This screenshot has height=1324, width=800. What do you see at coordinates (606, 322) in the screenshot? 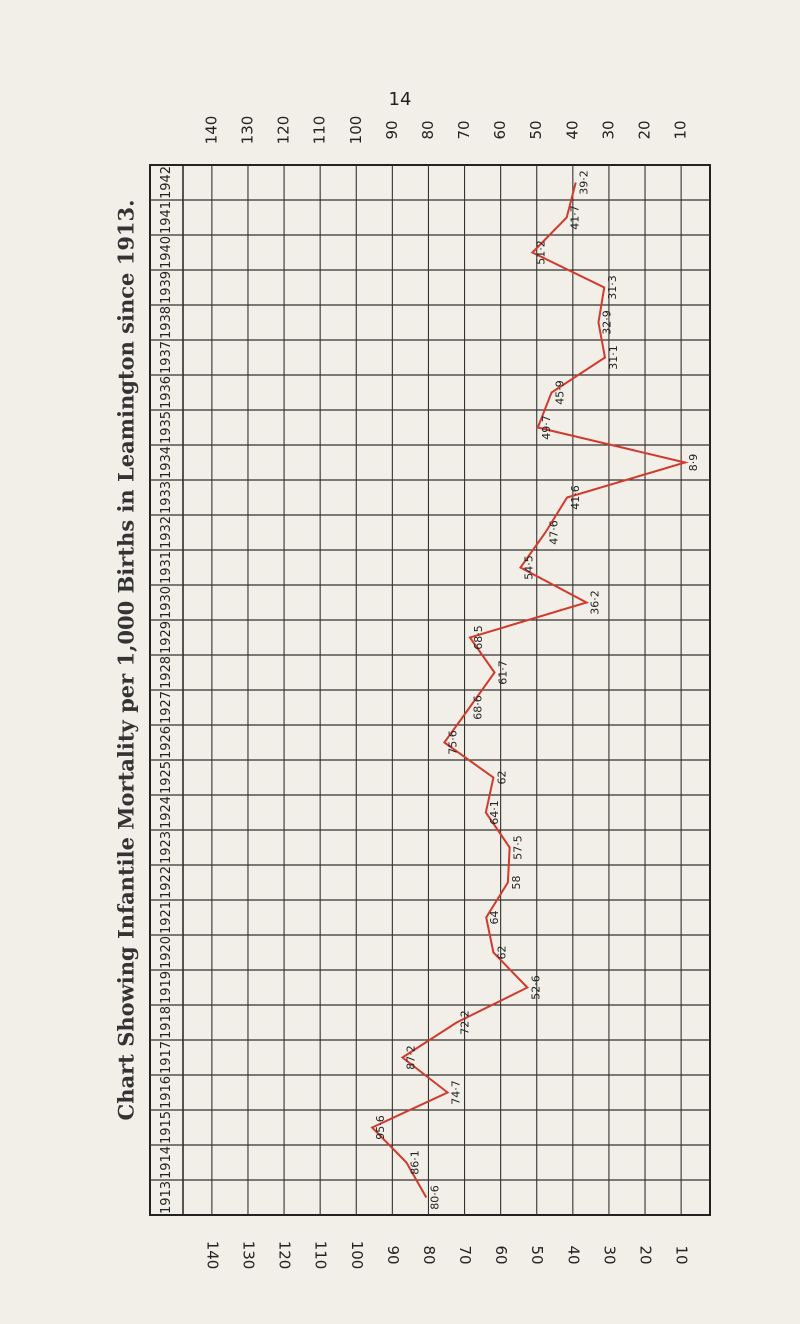
I see `value-label: 32·9` at bounding box center [606, 322].